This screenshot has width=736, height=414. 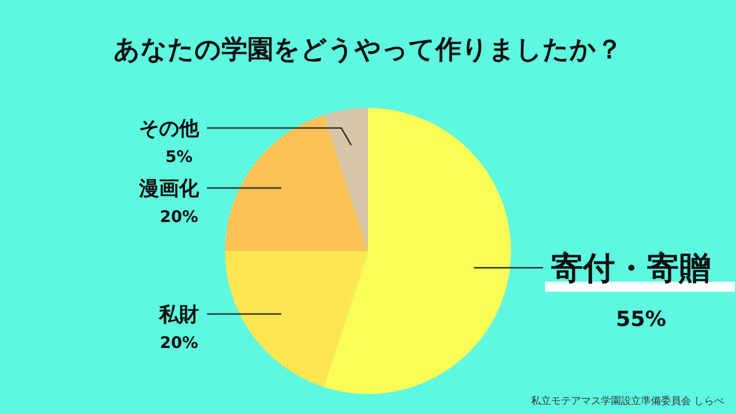 What do you see at coordinates (179, 156) in the screenshot?
I see `data-label: 5%` at bounding box center [179, 156].